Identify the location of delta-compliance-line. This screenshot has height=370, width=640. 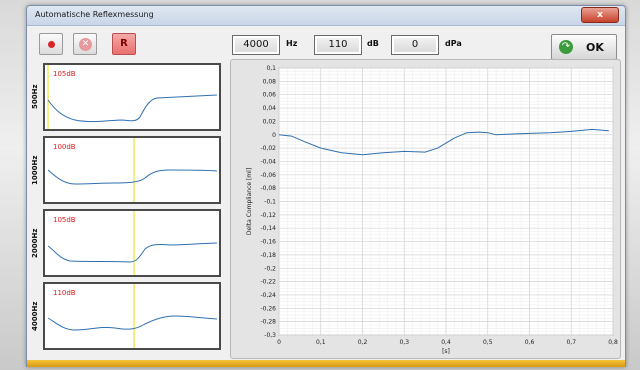
(443, 142).